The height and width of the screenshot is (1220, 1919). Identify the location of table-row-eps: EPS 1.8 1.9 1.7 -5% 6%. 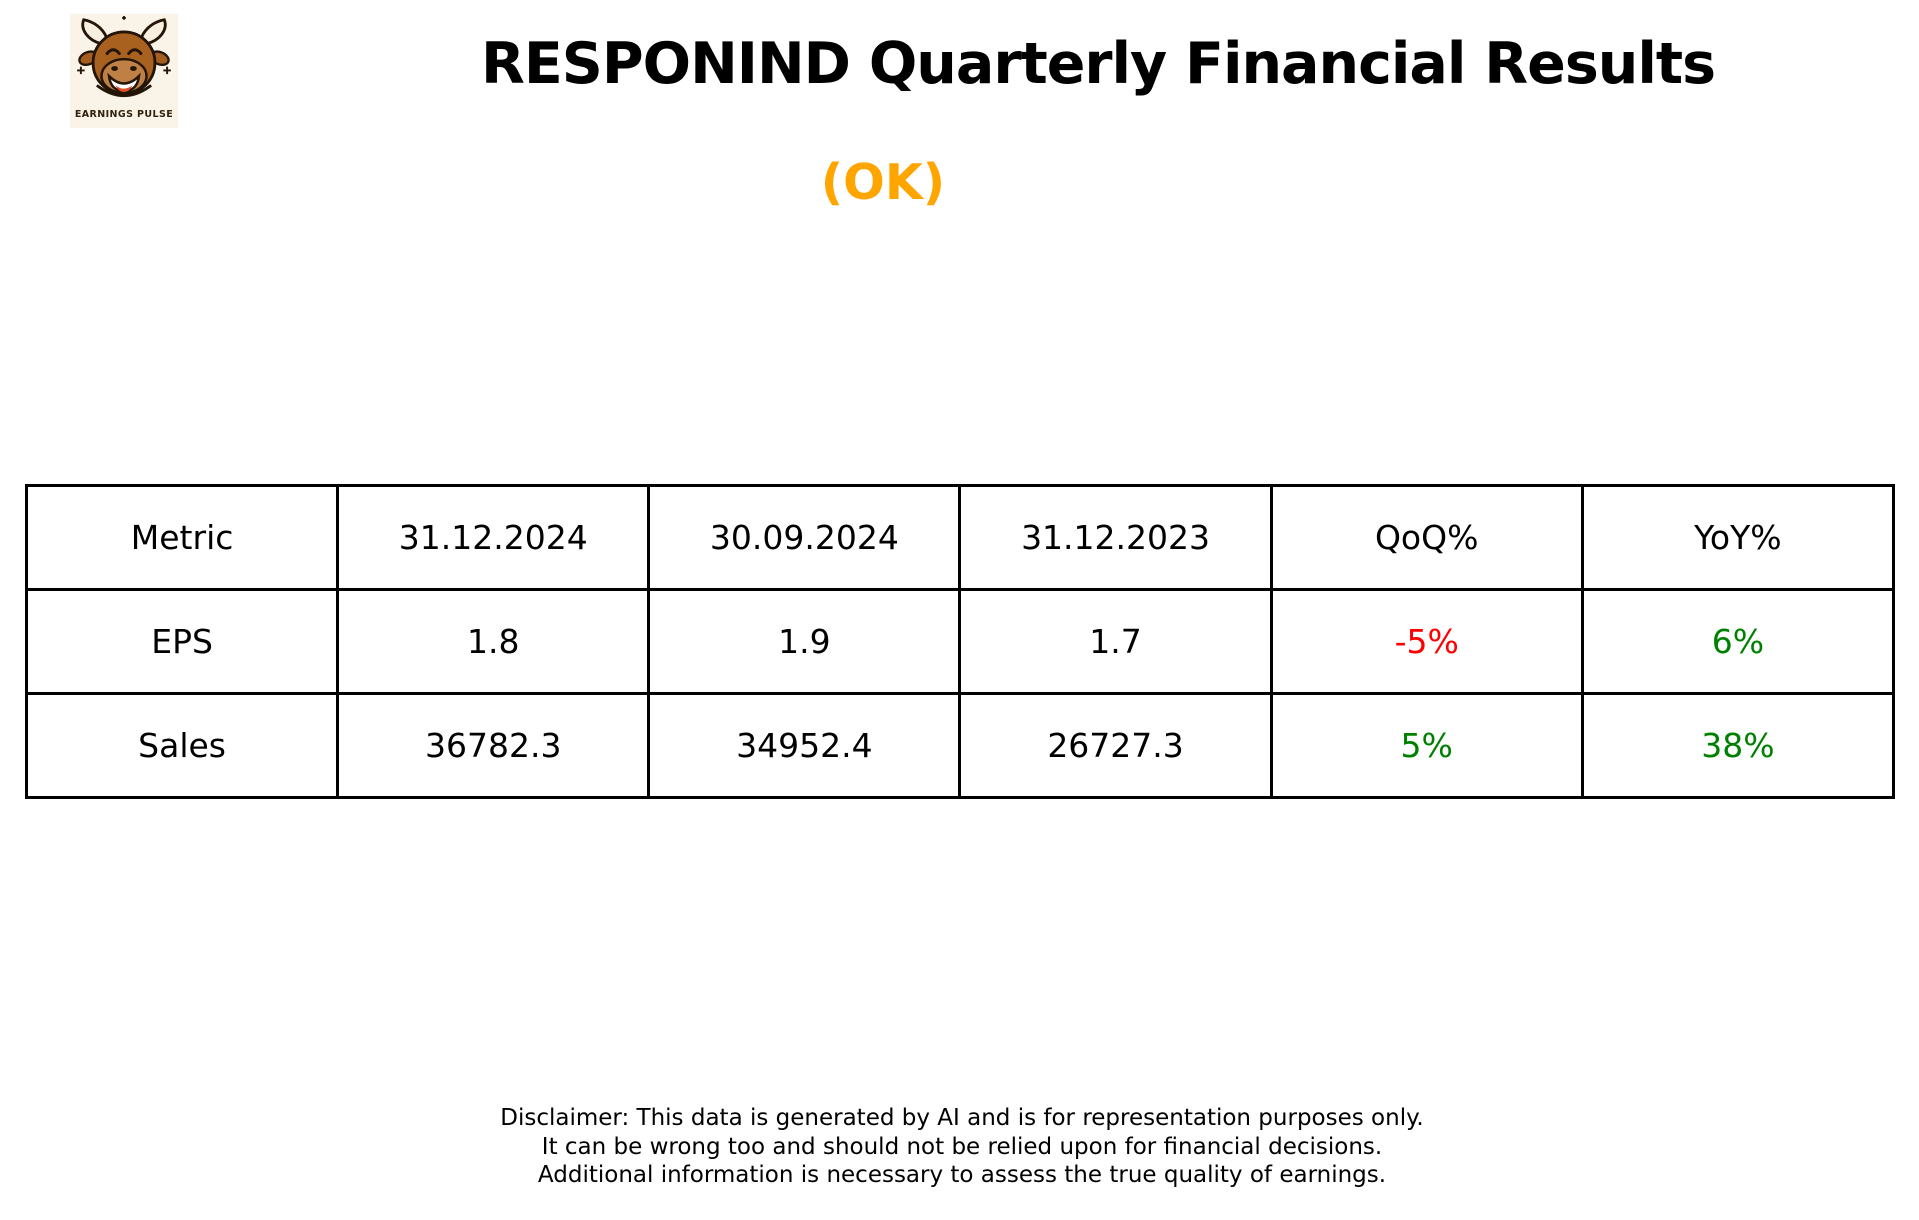
(960, 641).